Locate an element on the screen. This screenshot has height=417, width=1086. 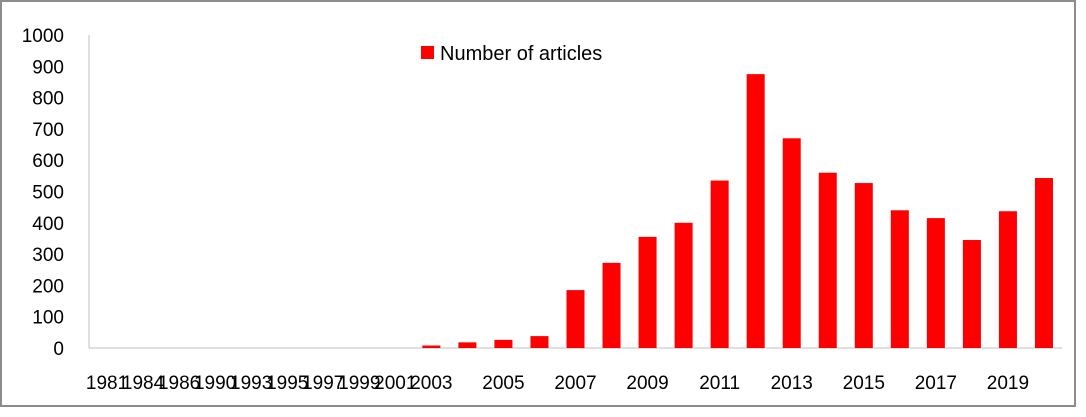
bar-2012 is located at coordinates (755, 211).